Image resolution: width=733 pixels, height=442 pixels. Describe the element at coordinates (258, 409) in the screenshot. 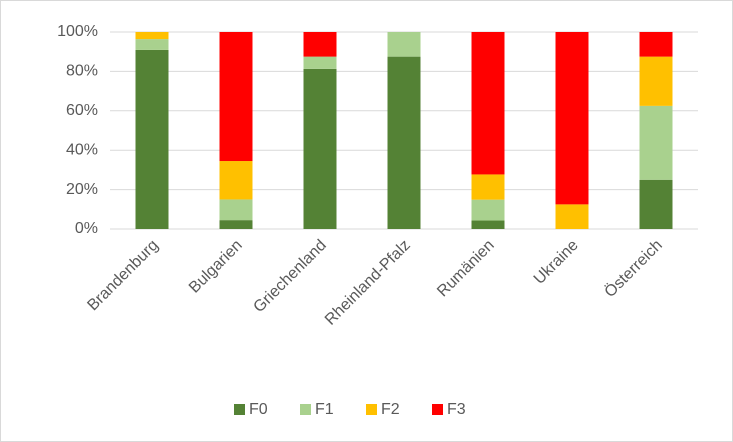

I see `legend-label: F0` at that location.